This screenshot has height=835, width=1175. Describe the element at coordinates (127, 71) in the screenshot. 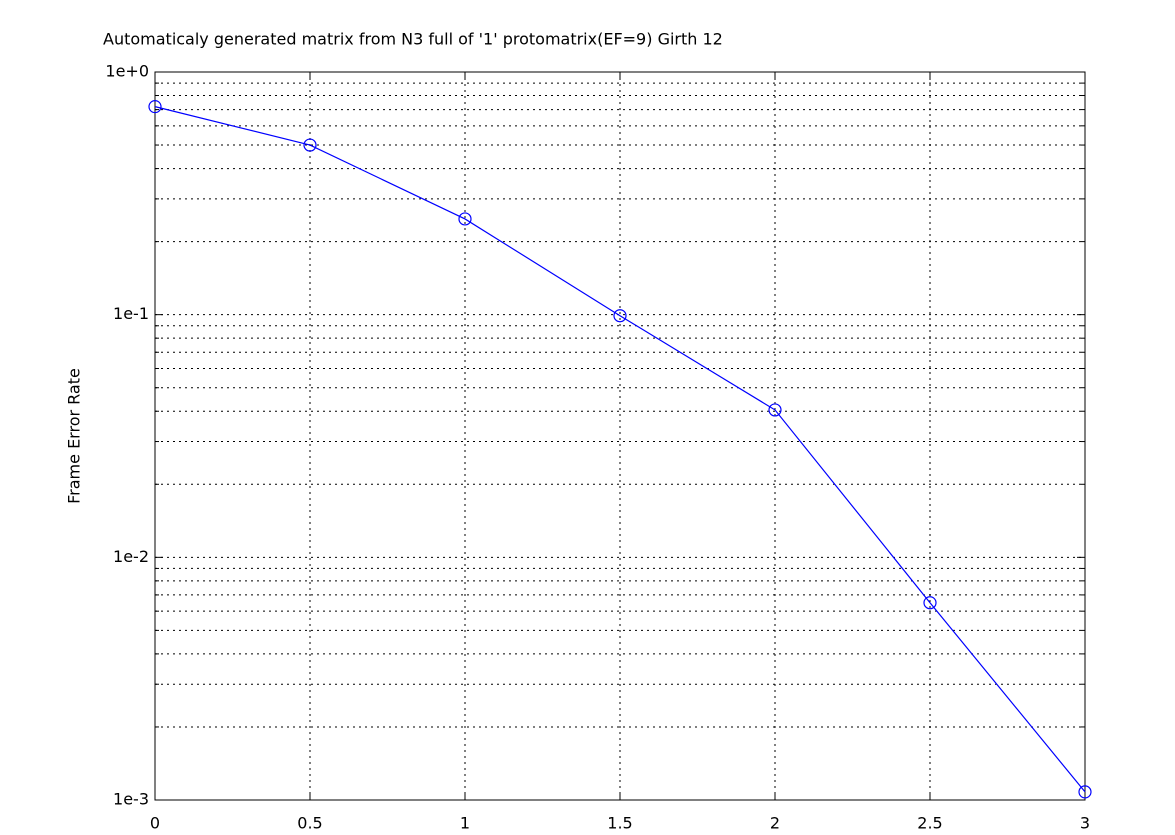

I see `y-tick-label: 1e+0` at that location.